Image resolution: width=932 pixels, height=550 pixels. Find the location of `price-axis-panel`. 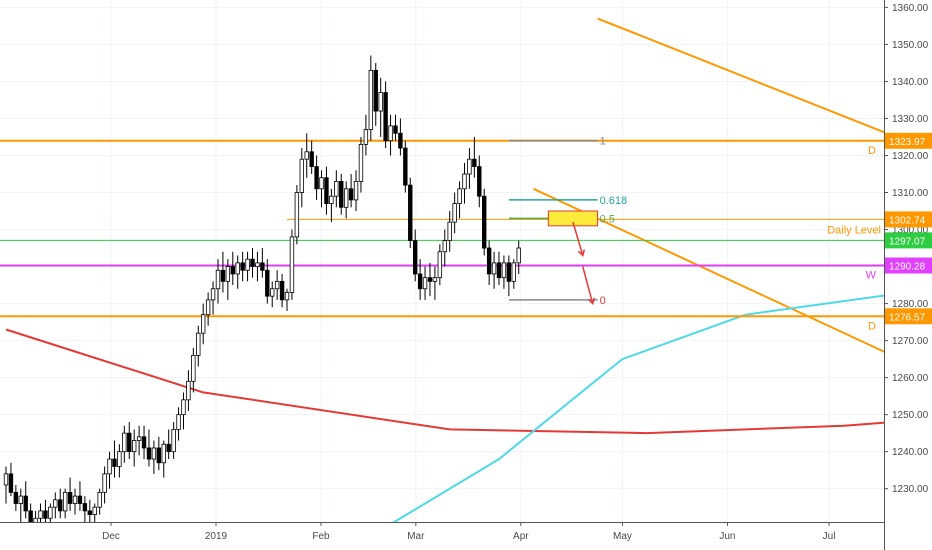

price-axis-panel is located at coordinates (908, 275).